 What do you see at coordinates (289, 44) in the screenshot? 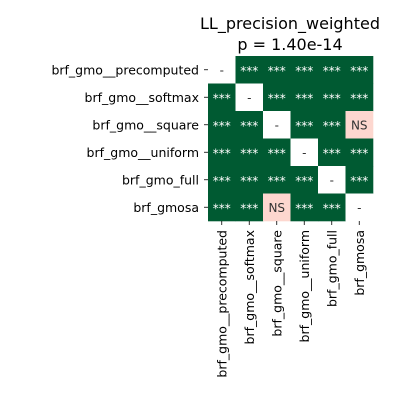
I see `chart-subtitle: p = 1.40e-14` at bounding box center [289, 44].